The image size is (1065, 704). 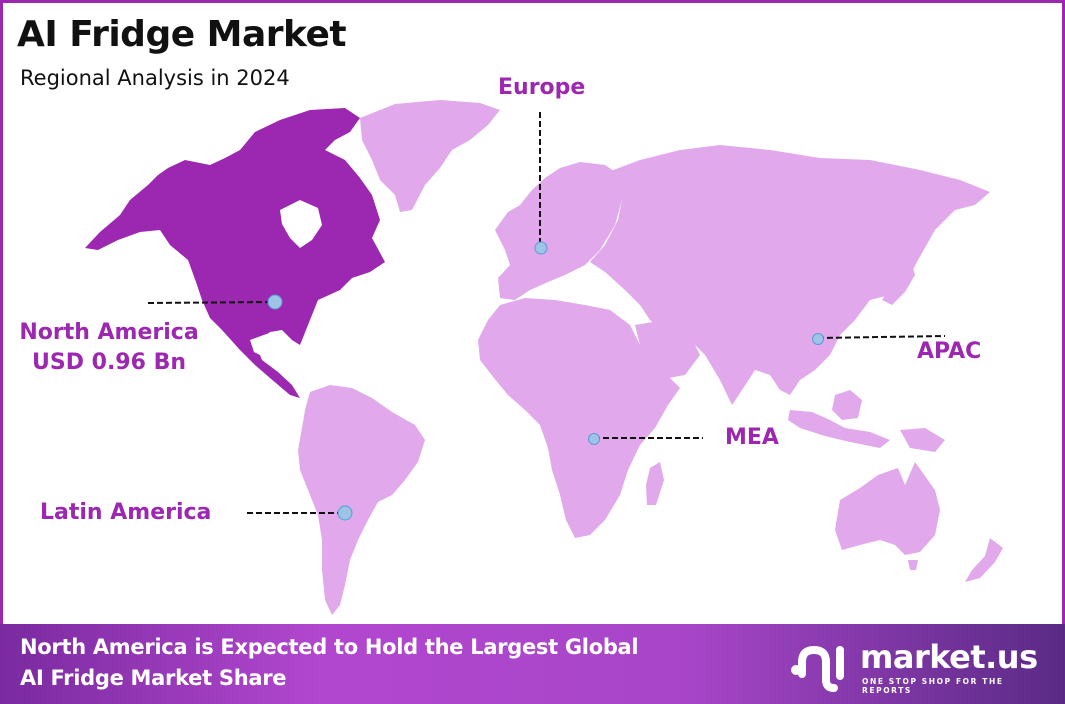 I want to click on chart-subtitle: Regional Analysis in 2024, so click(x=155, y=78).